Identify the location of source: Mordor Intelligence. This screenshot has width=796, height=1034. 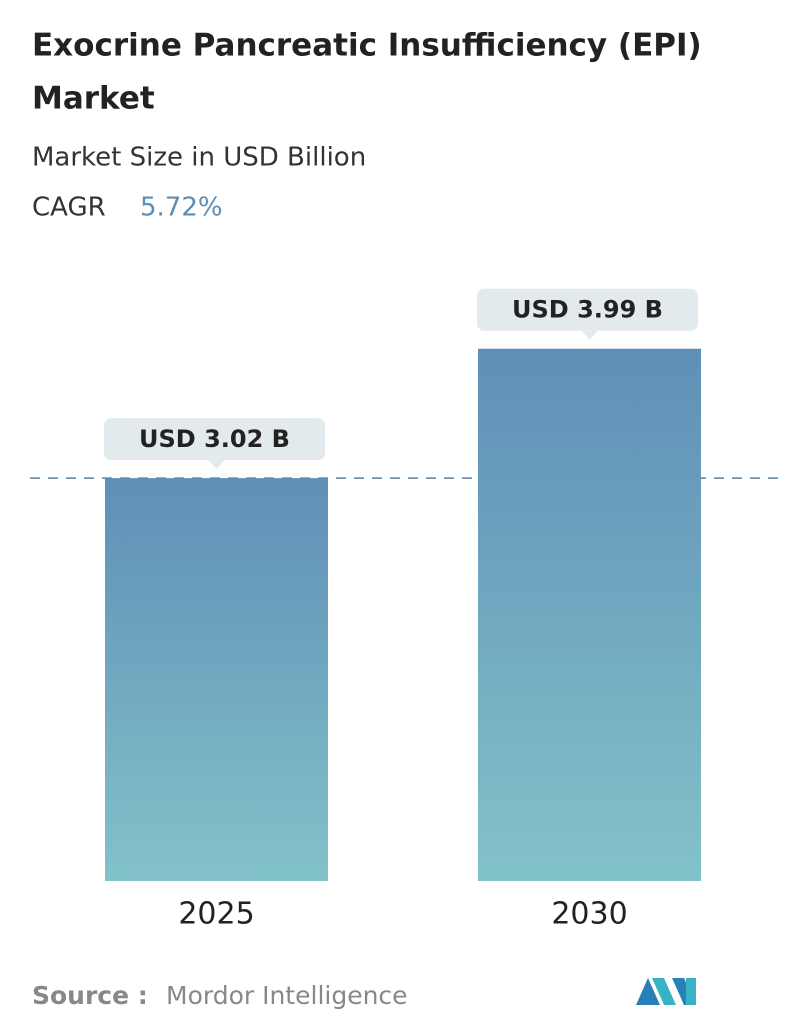
(287, 995).